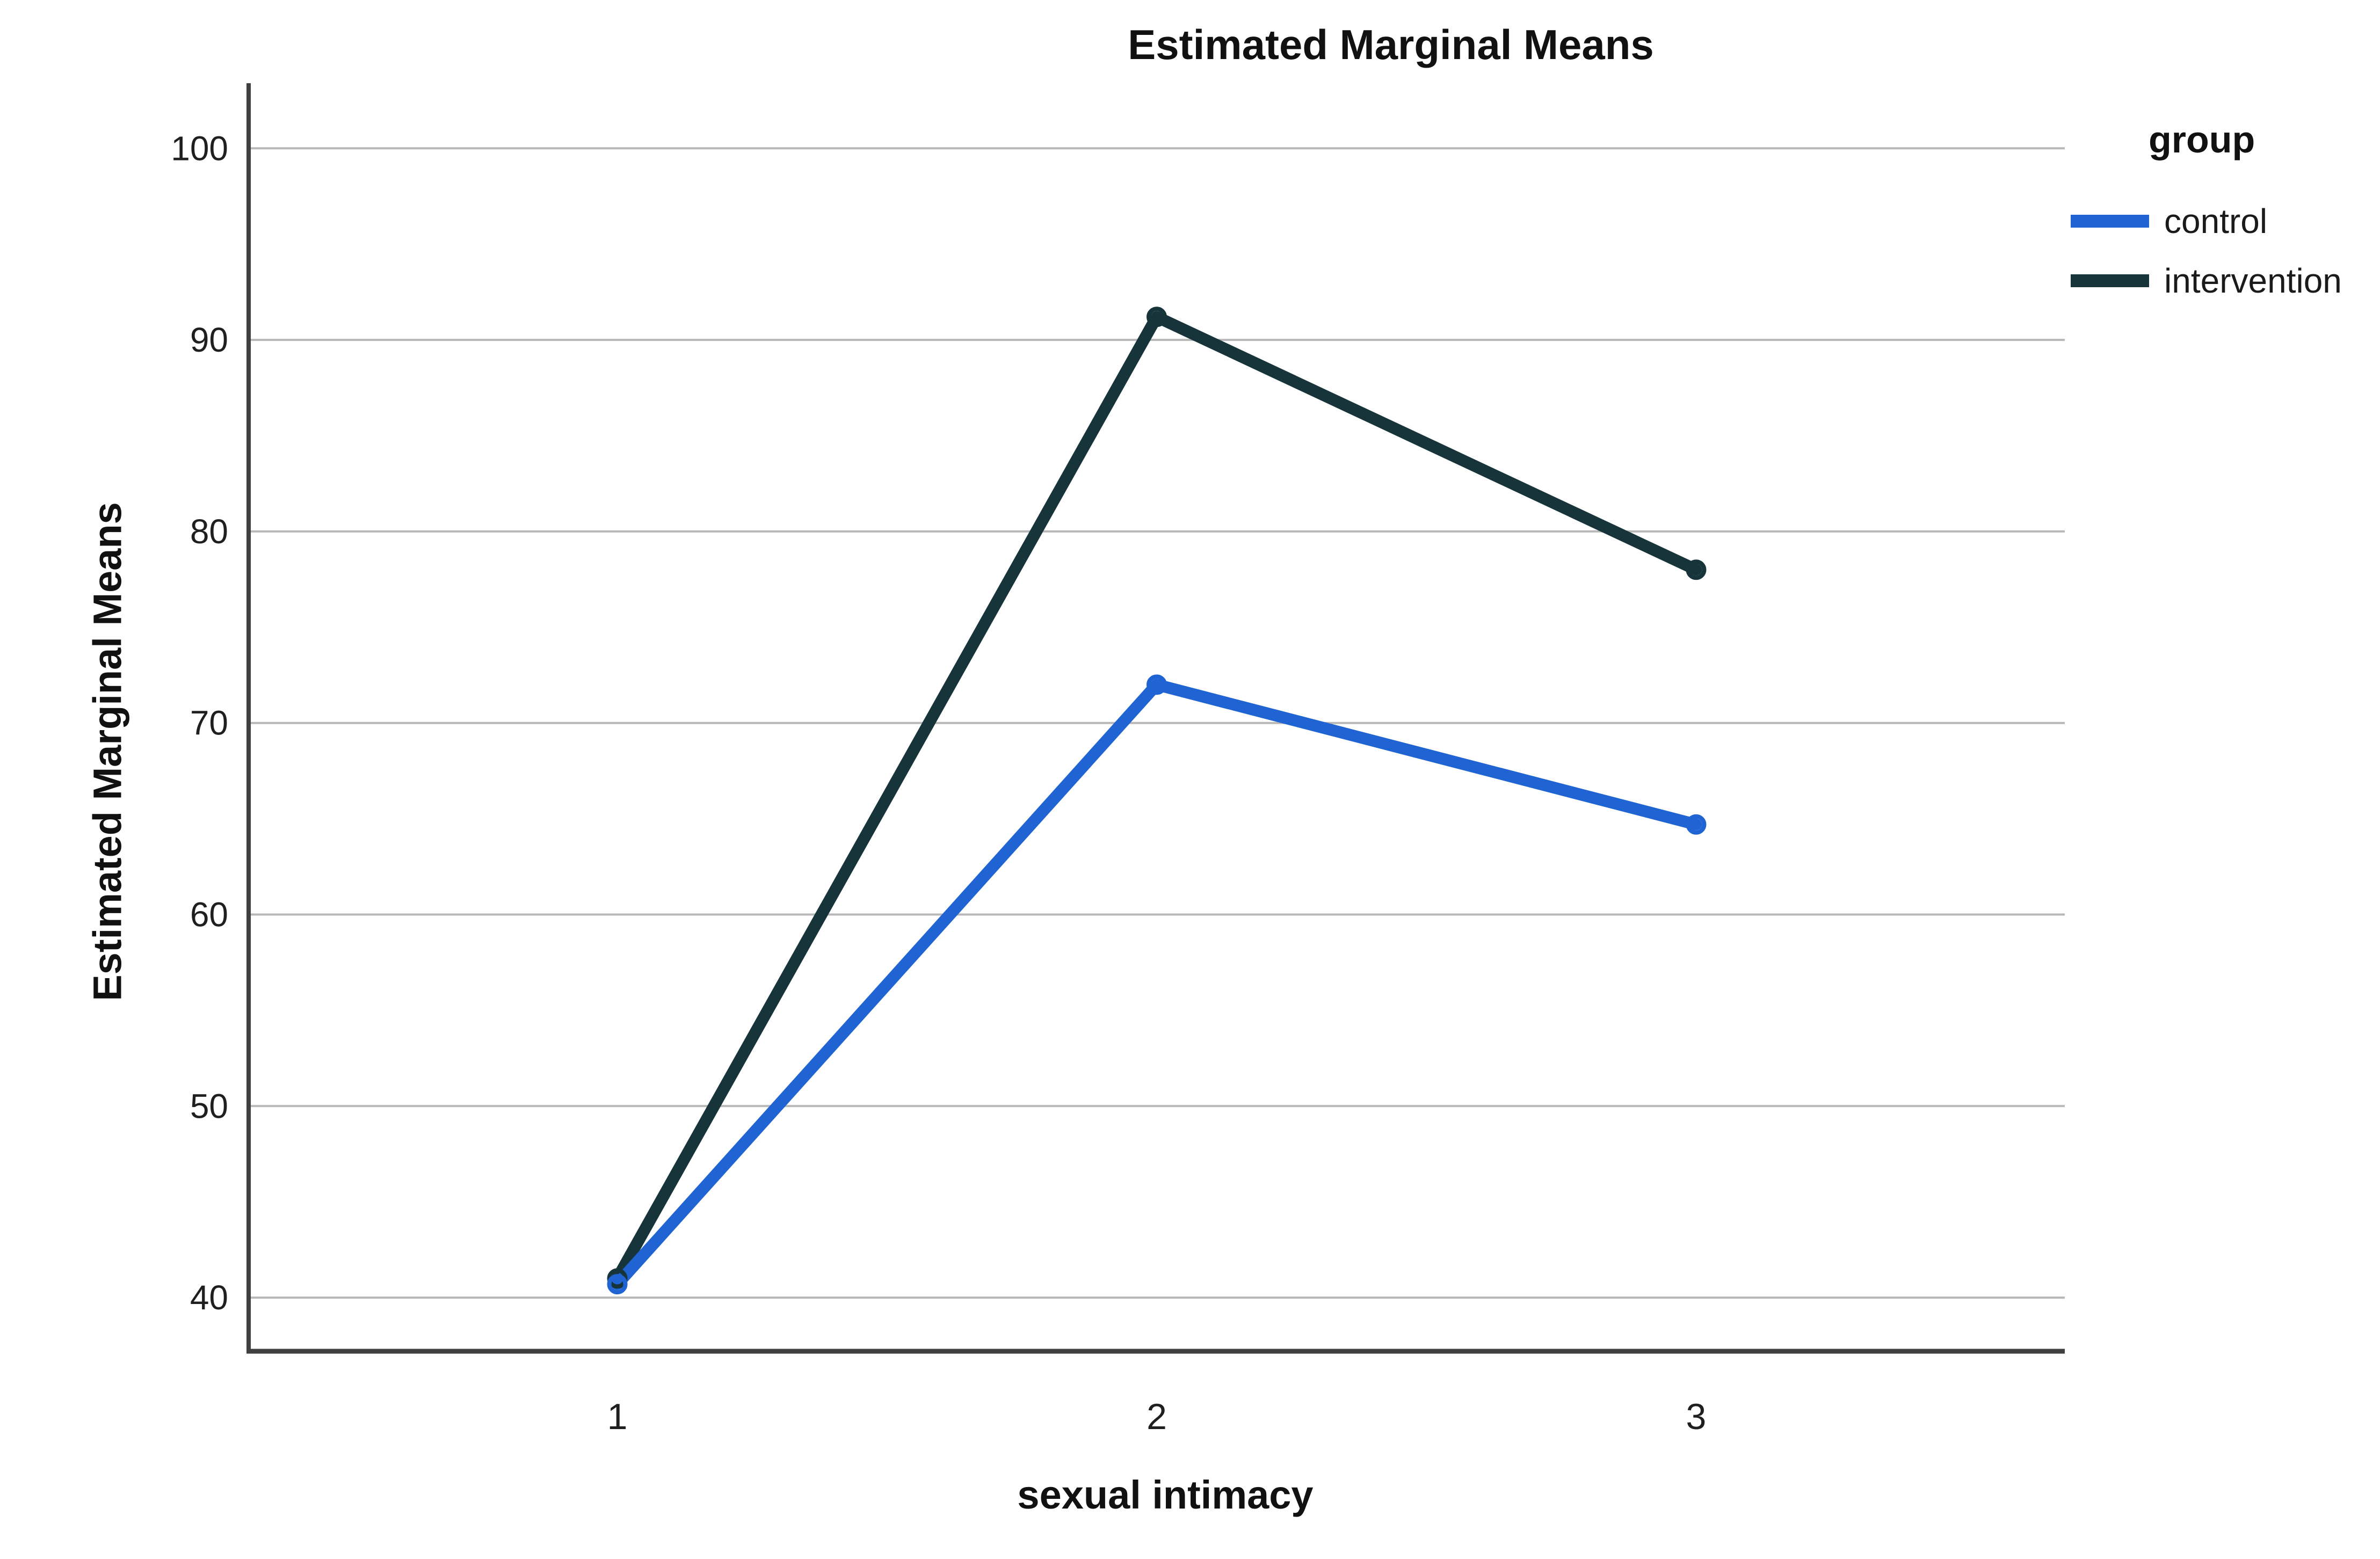  I want to click on y-tick-label: 100, so click(199, 148).